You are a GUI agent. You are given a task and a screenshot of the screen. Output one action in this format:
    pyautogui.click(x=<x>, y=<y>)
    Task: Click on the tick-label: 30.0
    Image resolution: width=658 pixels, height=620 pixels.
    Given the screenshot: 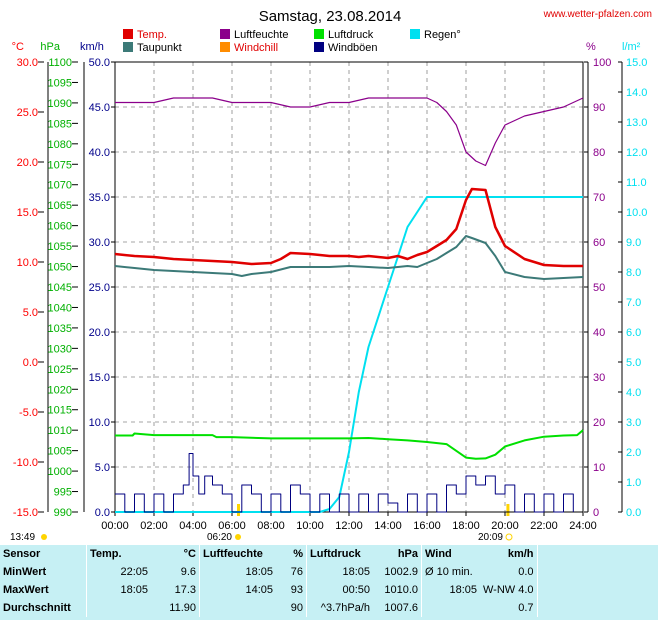 What is the action you would take?
    pyautogui.click(x=27, y=63)
    